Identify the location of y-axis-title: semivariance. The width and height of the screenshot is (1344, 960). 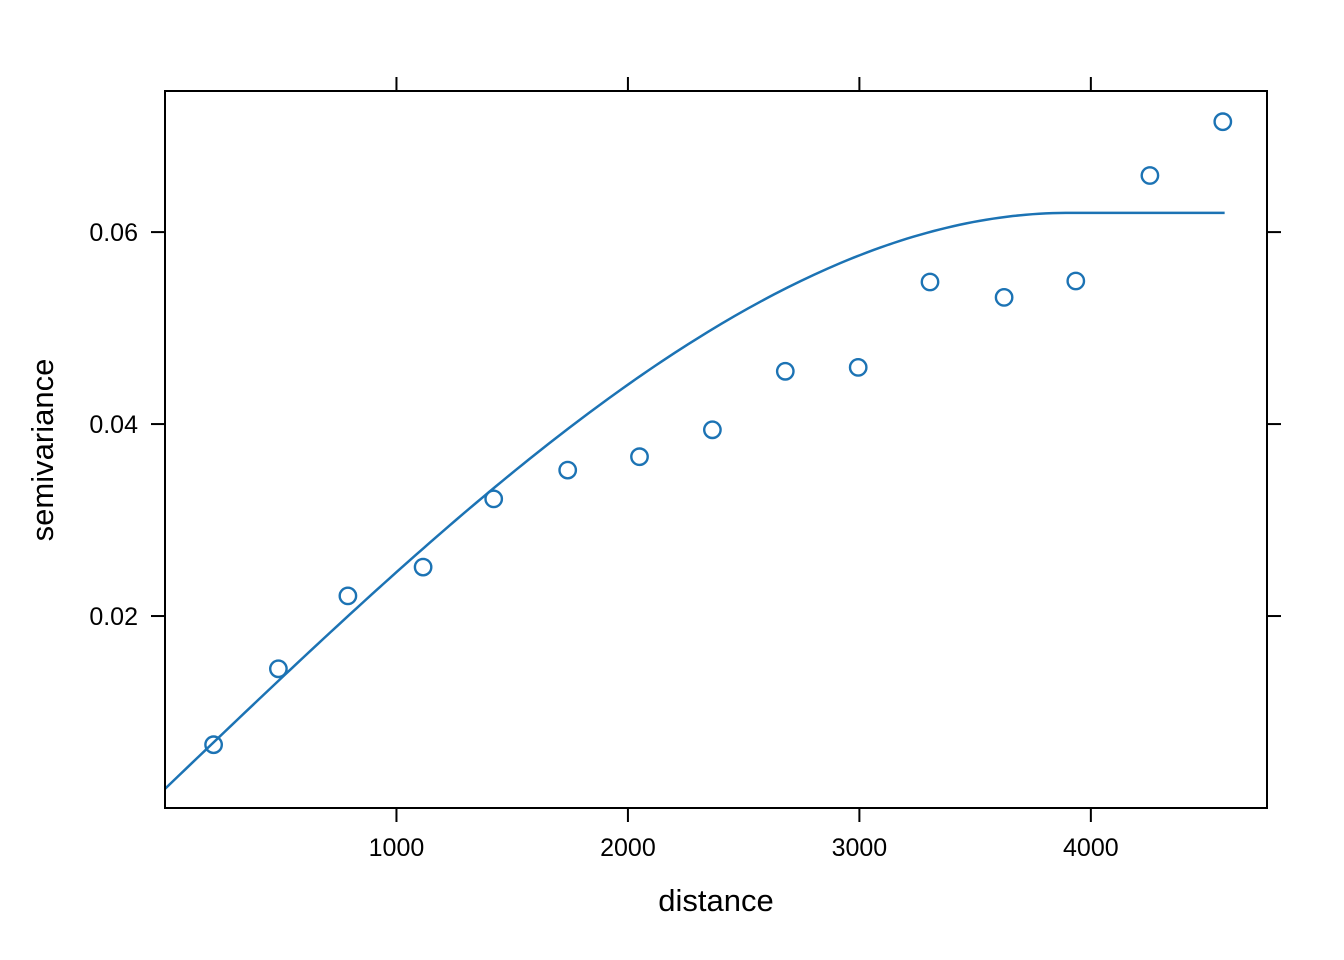
(42, 450).